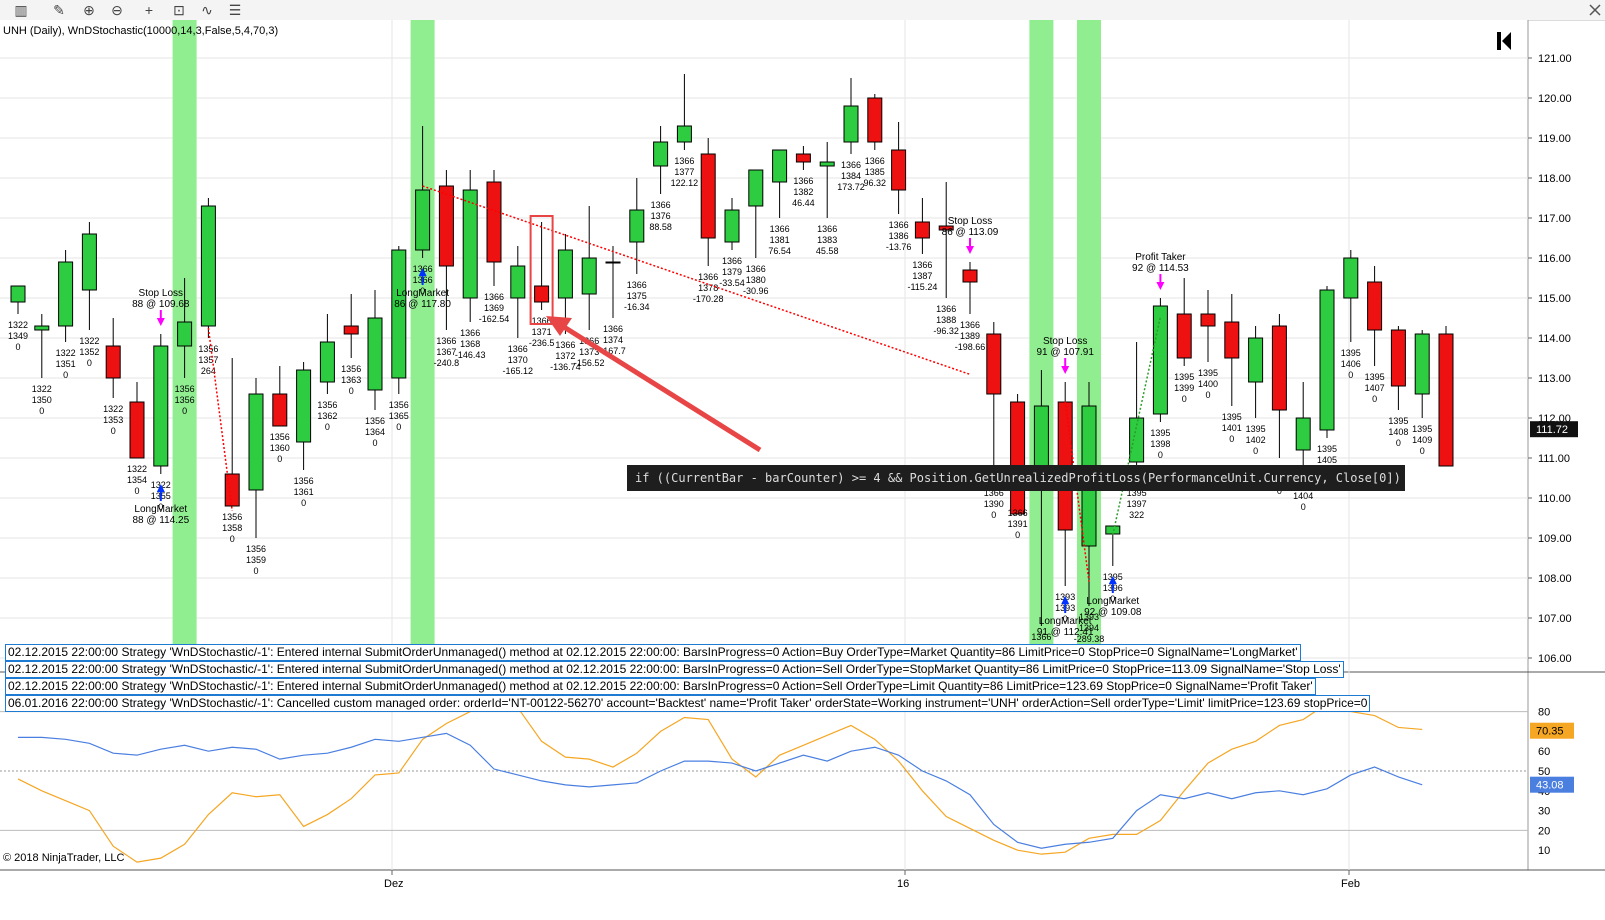 The height and width of the screenshot is (920, 1605). I want to click on bar-label: 1409, so click(1422, 440).